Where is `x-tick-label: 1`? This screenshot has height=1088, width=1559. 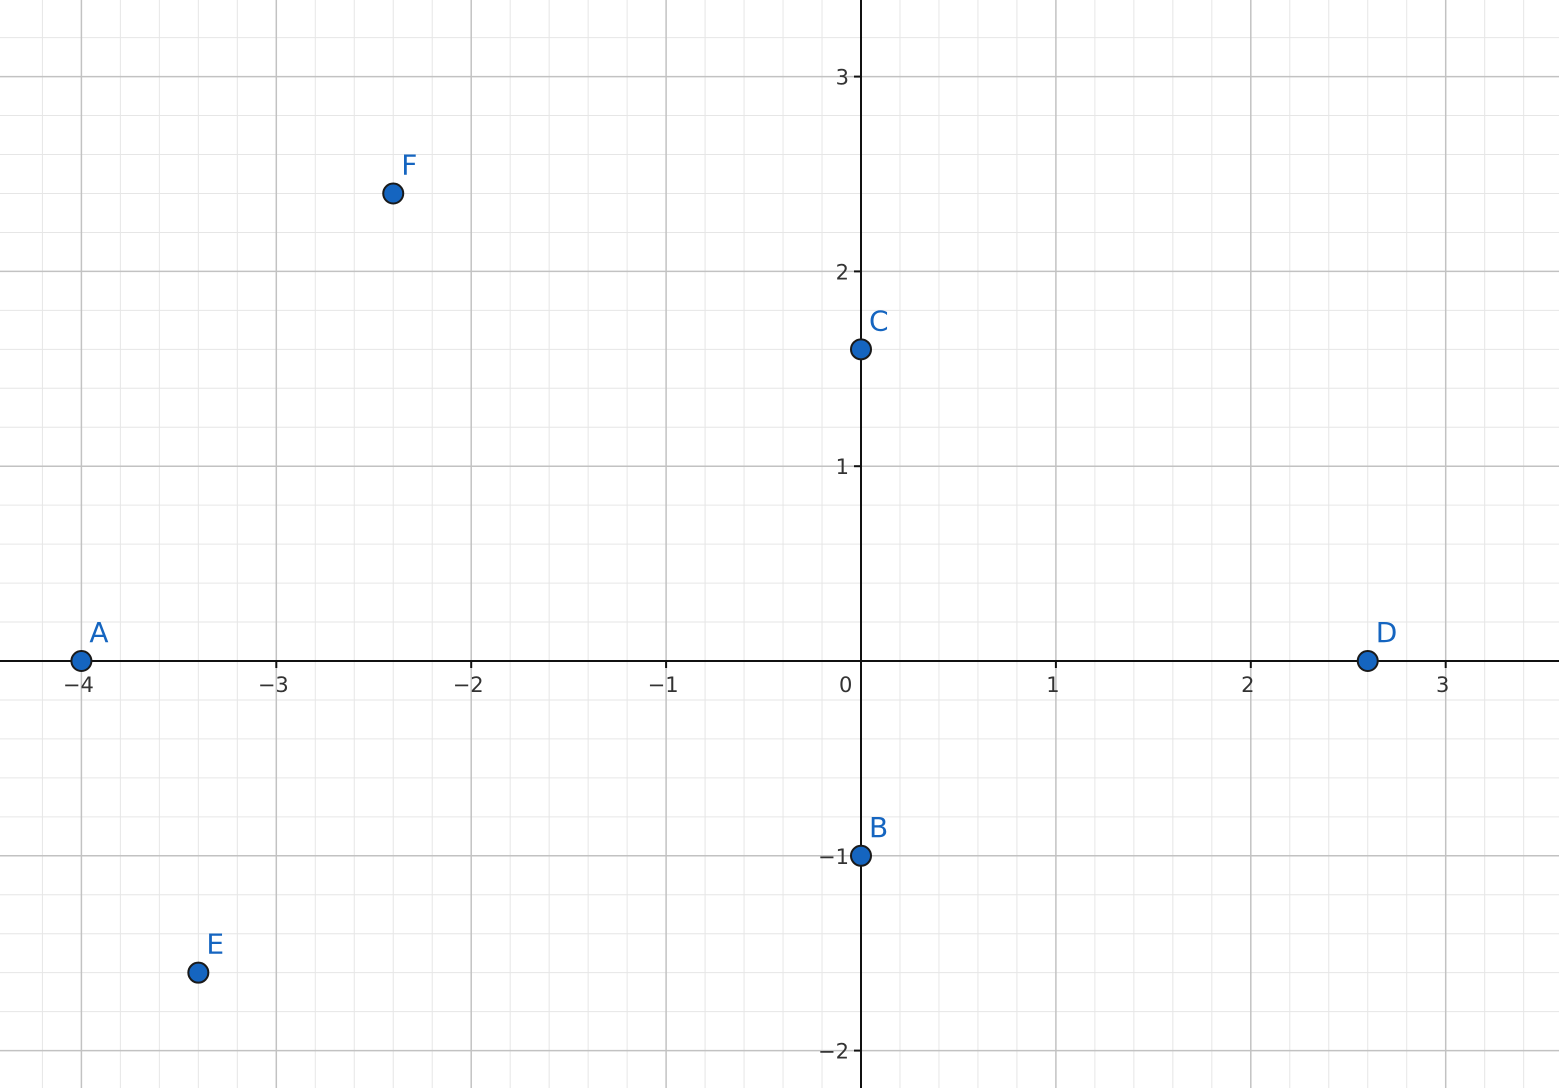 x-tick-label: 1 is located at coordinates (1052, 685).